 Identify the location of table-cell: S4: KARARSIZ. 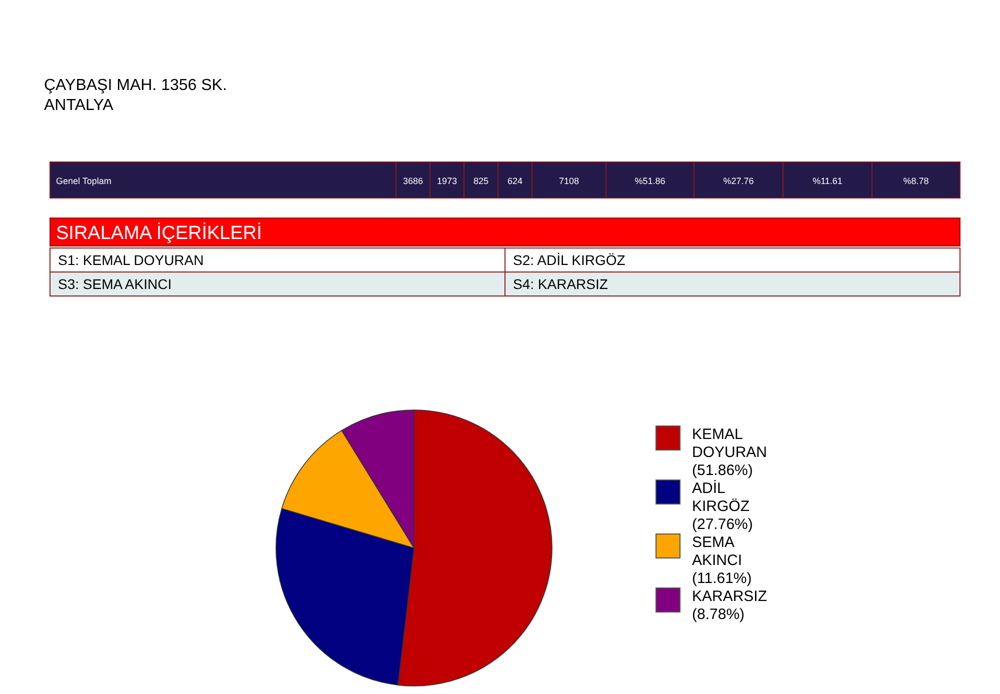
(732, 284).